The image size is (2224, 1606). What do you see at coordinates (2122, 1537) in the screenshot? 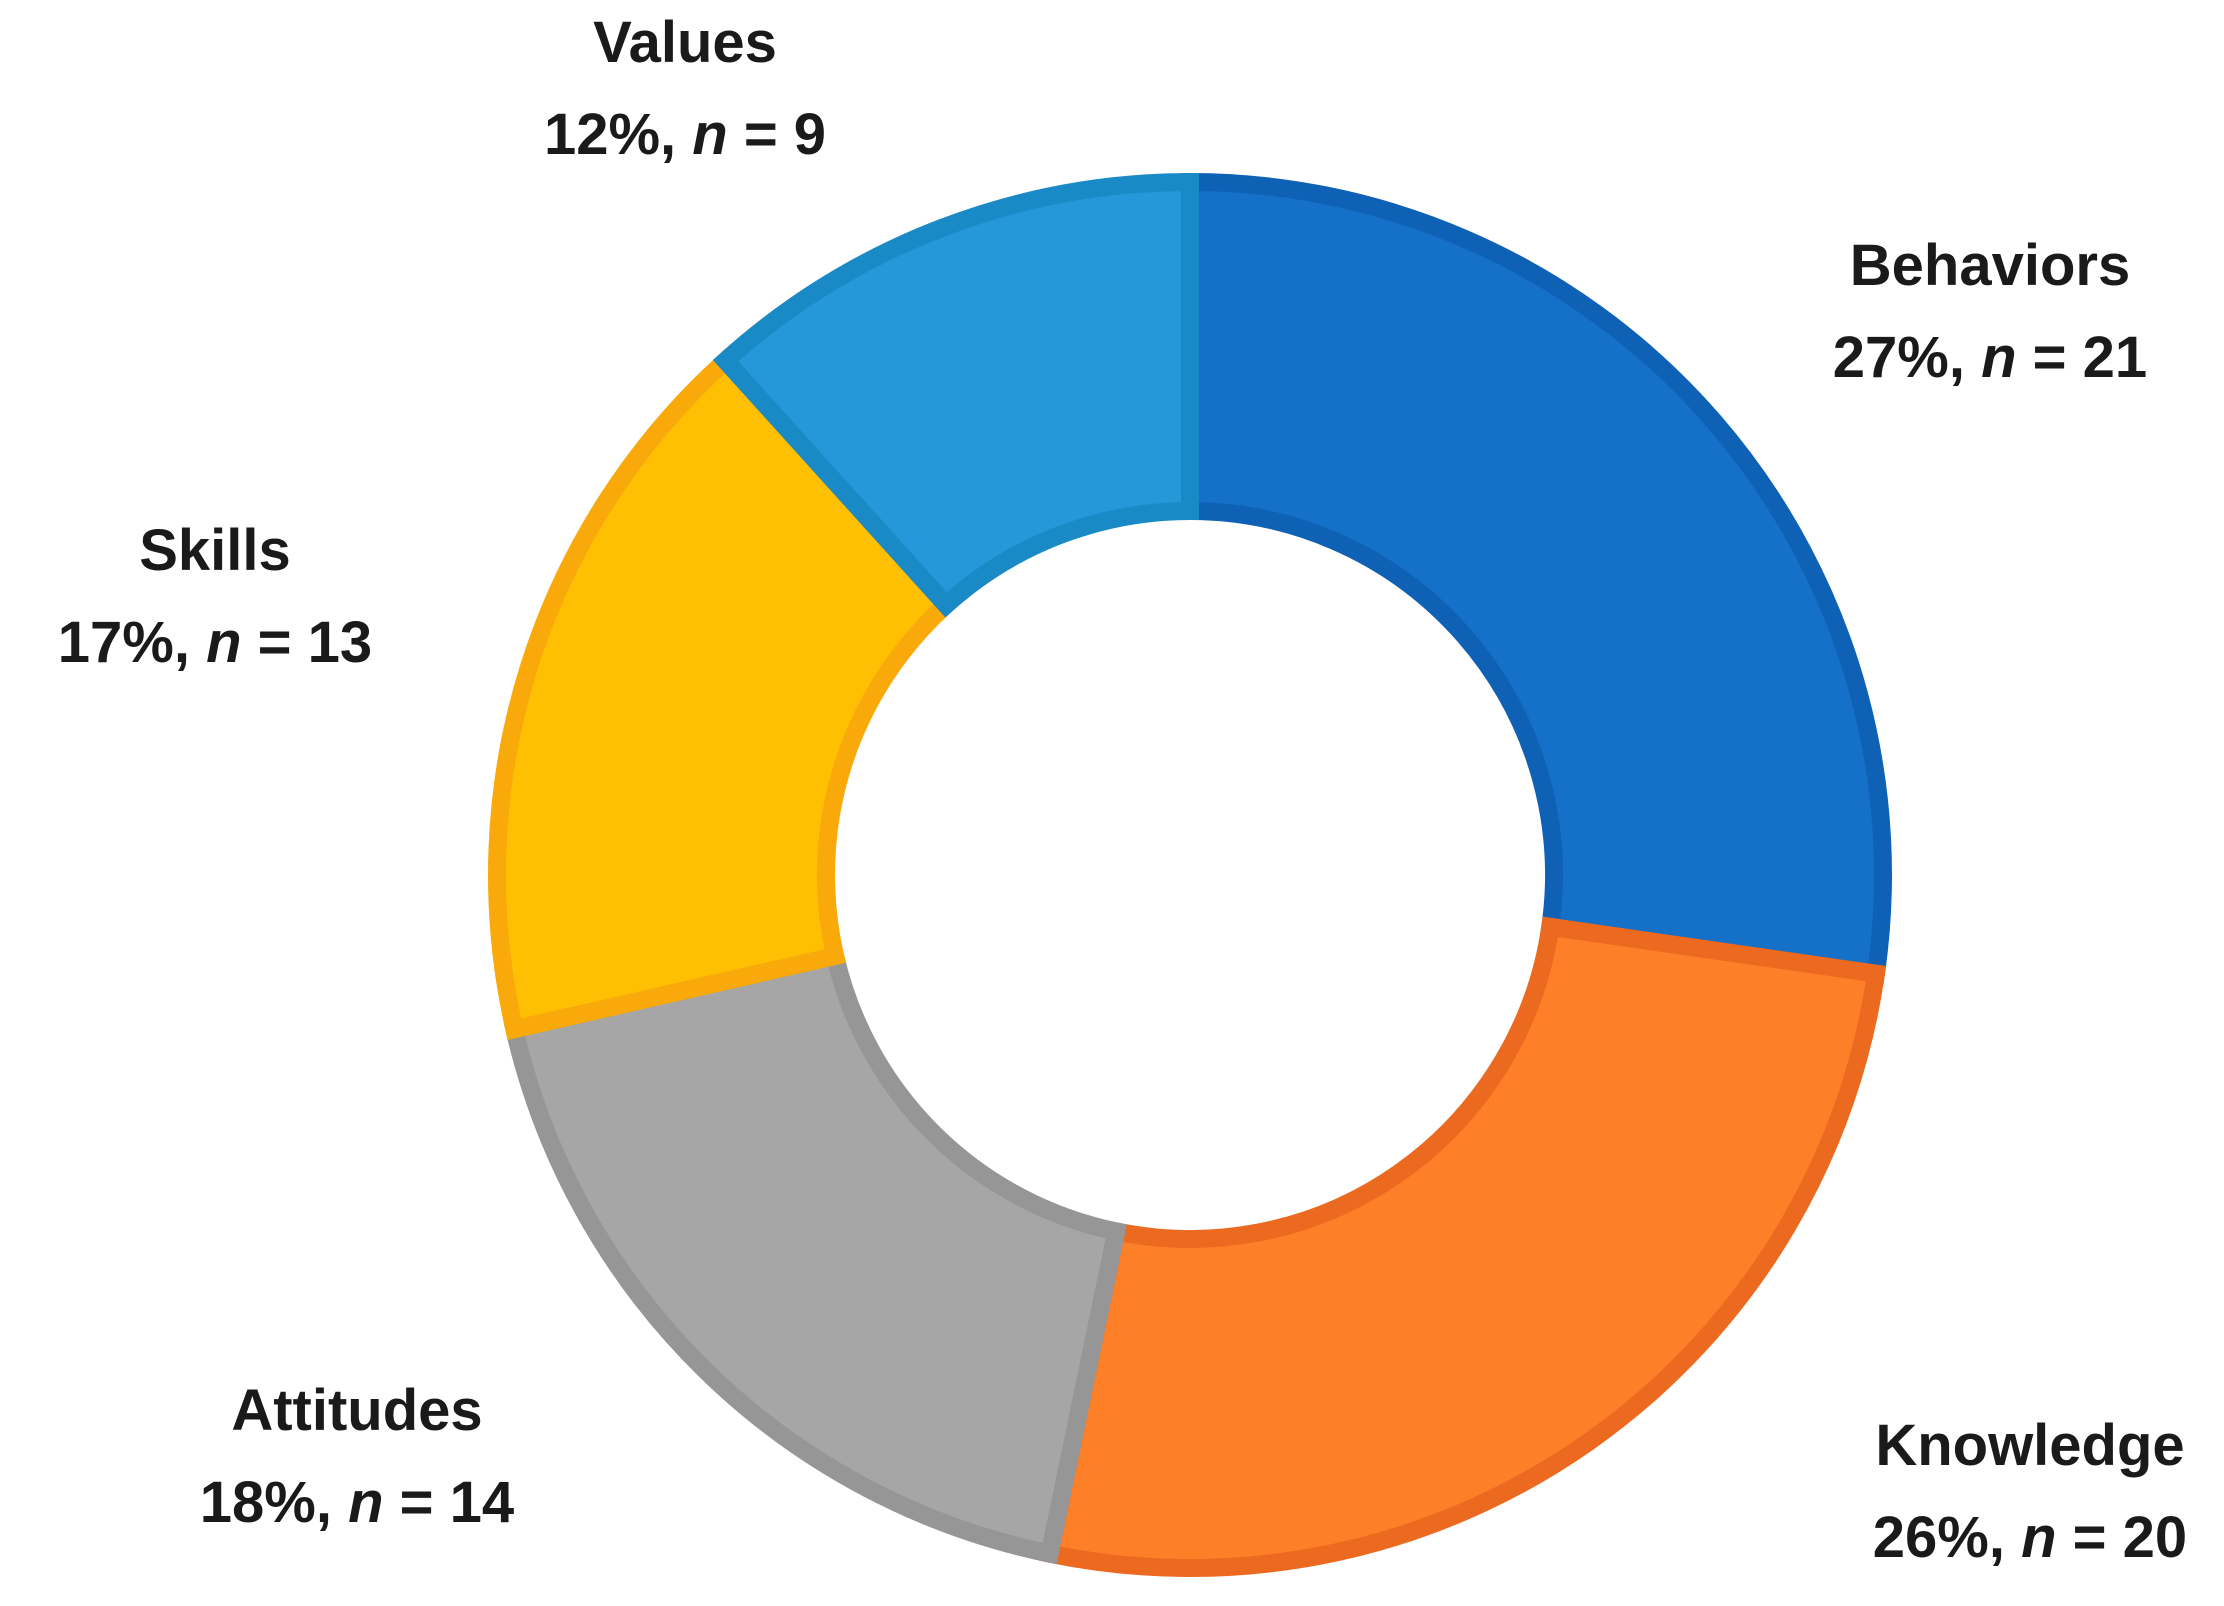
I see `slice-count-label: = 20` at bounding box center [2122, 1537].